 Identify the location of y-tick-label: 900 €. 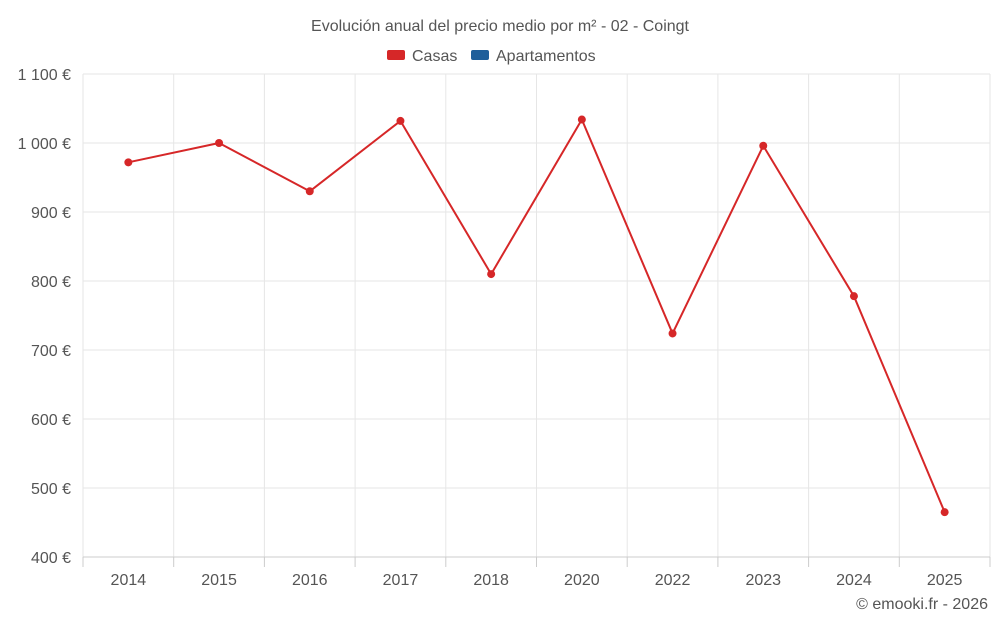
(51, 213).